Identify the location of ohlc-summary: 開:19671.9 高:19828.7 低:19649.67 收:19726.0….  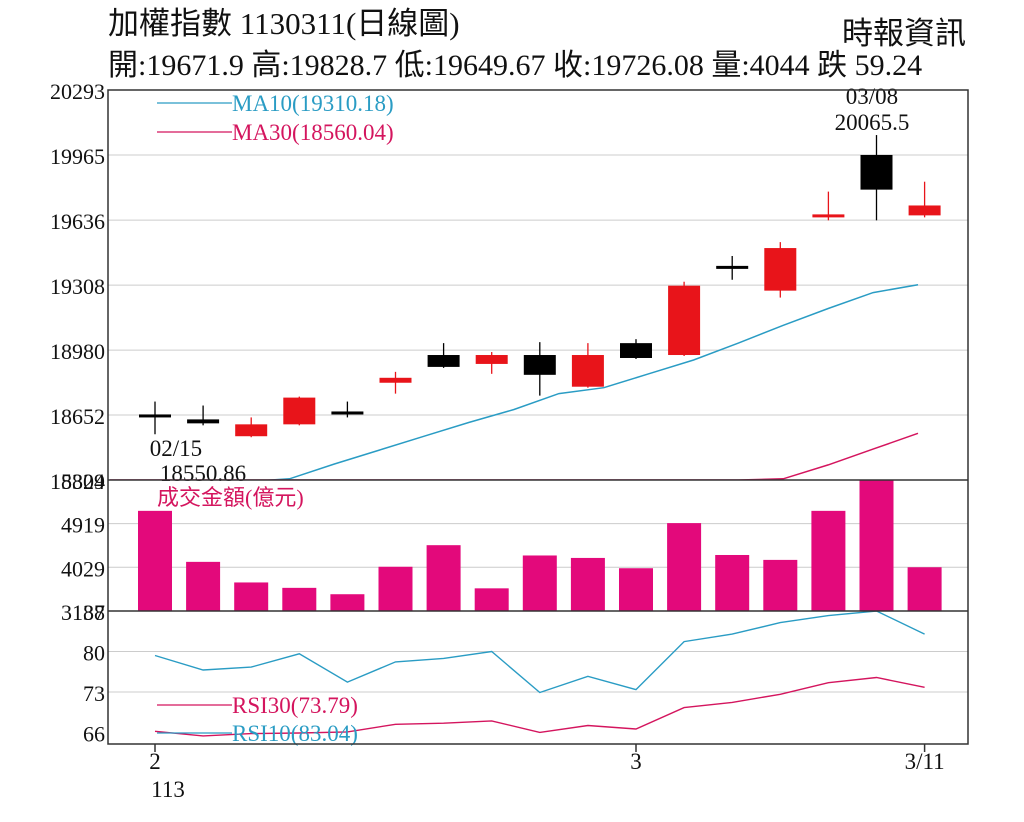
(515, 65).